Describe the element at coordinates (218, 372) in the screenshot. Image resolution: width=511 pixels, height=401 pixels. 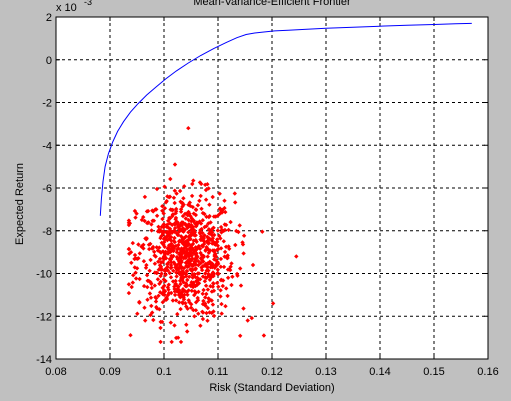
I see `x-tick-label: 0.11` at that location.